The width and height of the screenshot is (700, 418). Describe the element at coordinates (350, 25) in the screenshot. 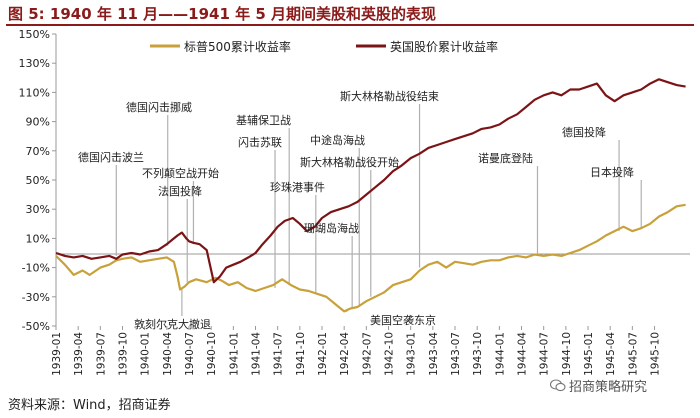

I see `title-rule` at that location.